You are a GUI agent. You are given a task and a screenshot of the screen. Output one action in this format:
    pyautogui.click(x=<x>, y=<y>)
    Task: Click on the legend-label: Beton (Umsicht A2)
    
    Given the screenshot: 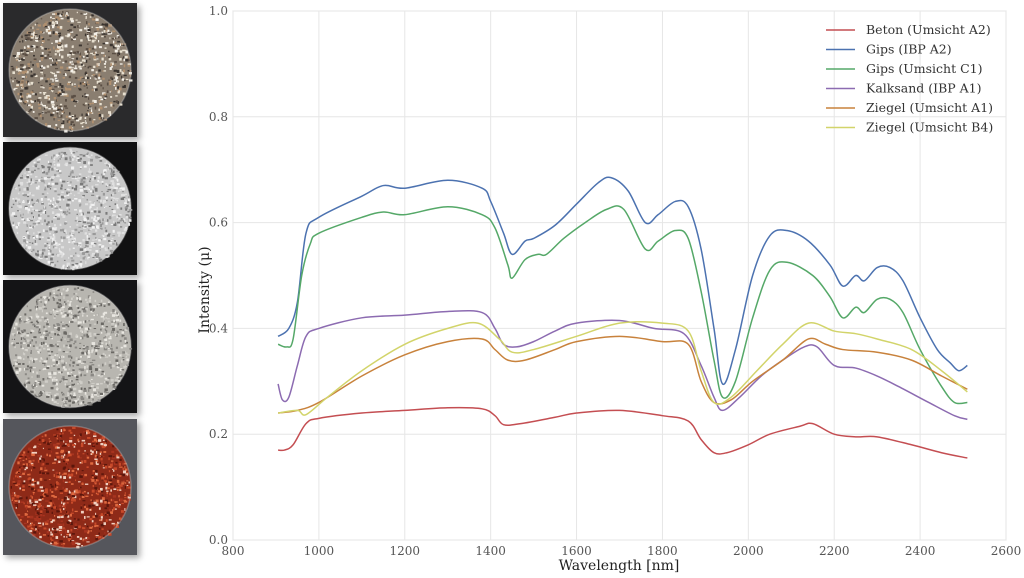 What is the action you would take?
    pyautogui.click(x=928, y=29)
    